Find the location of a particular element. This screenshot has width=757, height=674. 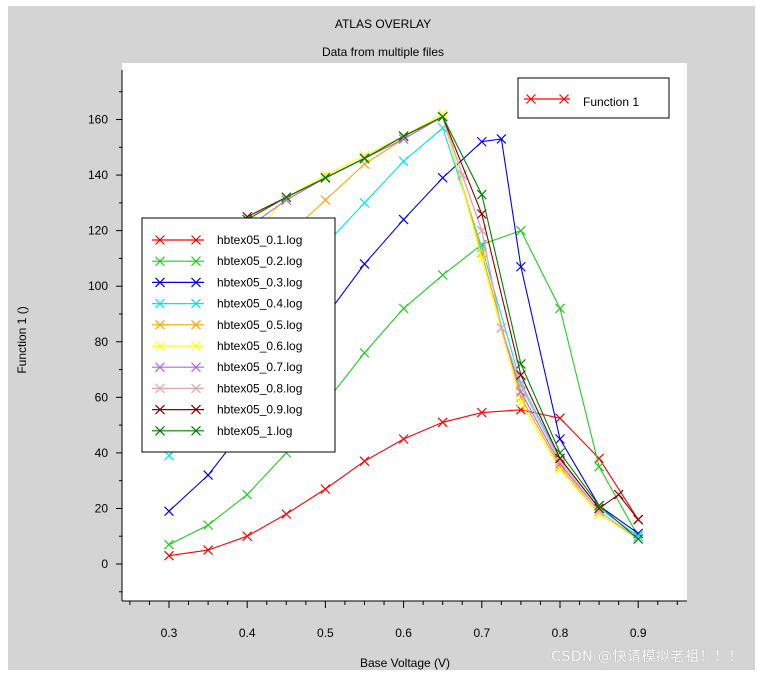

legend-entry: hbtex05_0.7.log is located at coordinates (227, 367).